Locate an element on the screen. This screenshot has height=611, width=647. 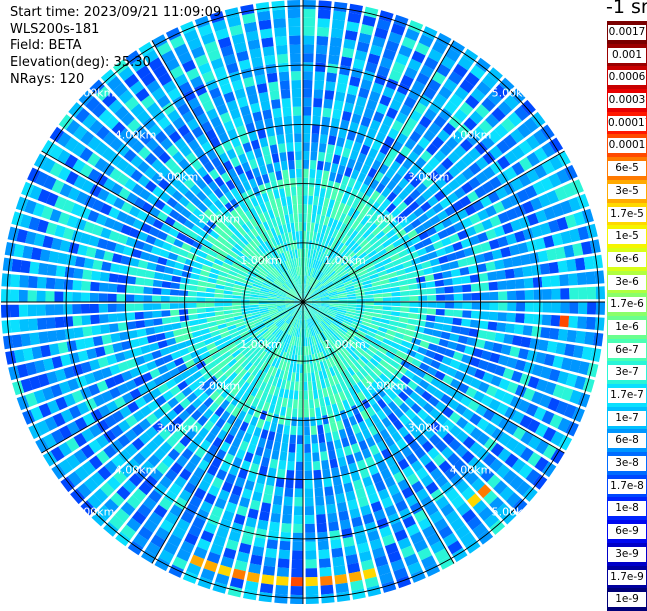
colorbar-cell: 3e-5 is located at coordinates (627, 191).